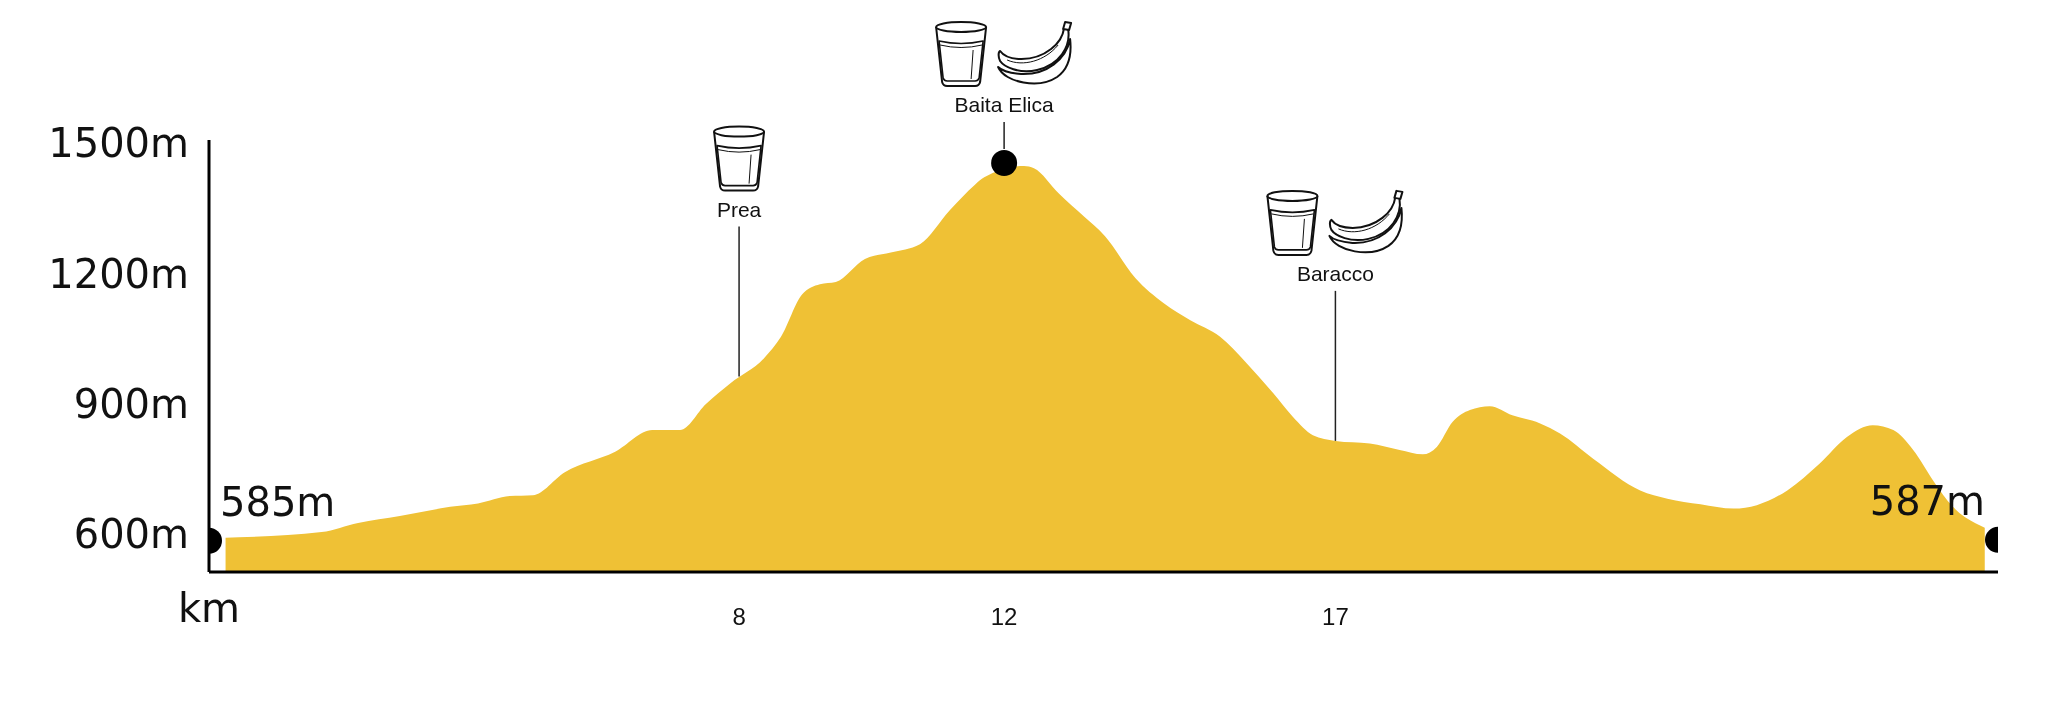  Describe the element at coordinates (739, 617) in the screenshot. I see `x-tick-label: 8` at that location.